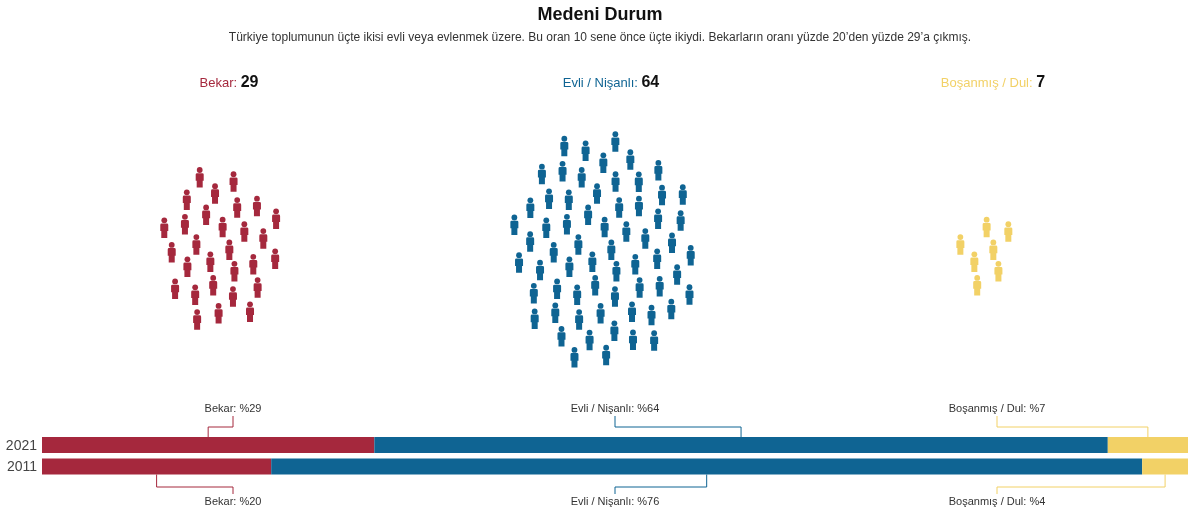 The height and width of the screenshot is (516, 1200). Describe the element at coordinates (611, 81) in the screenshot. I see `data-label: Evli / Nişanlı: 64` at that location.